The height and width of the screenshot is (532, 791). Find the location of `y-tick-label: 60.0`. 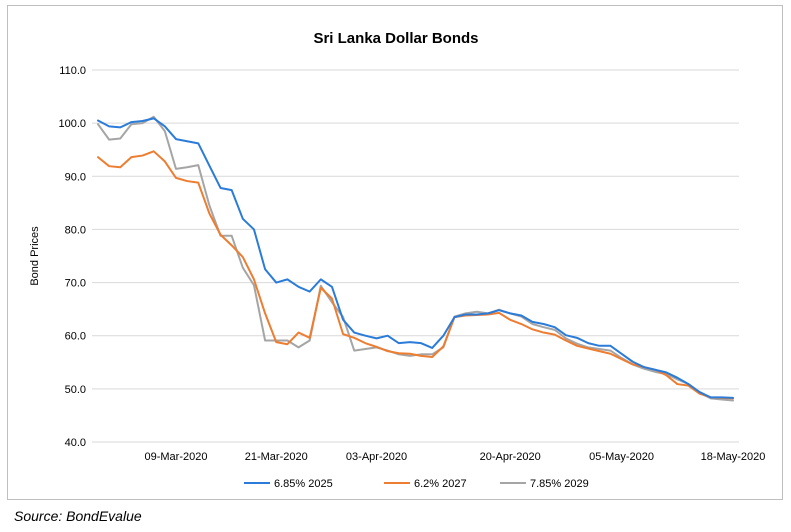

y-tick-label: 60.0 is located at coordinates (75, 337).